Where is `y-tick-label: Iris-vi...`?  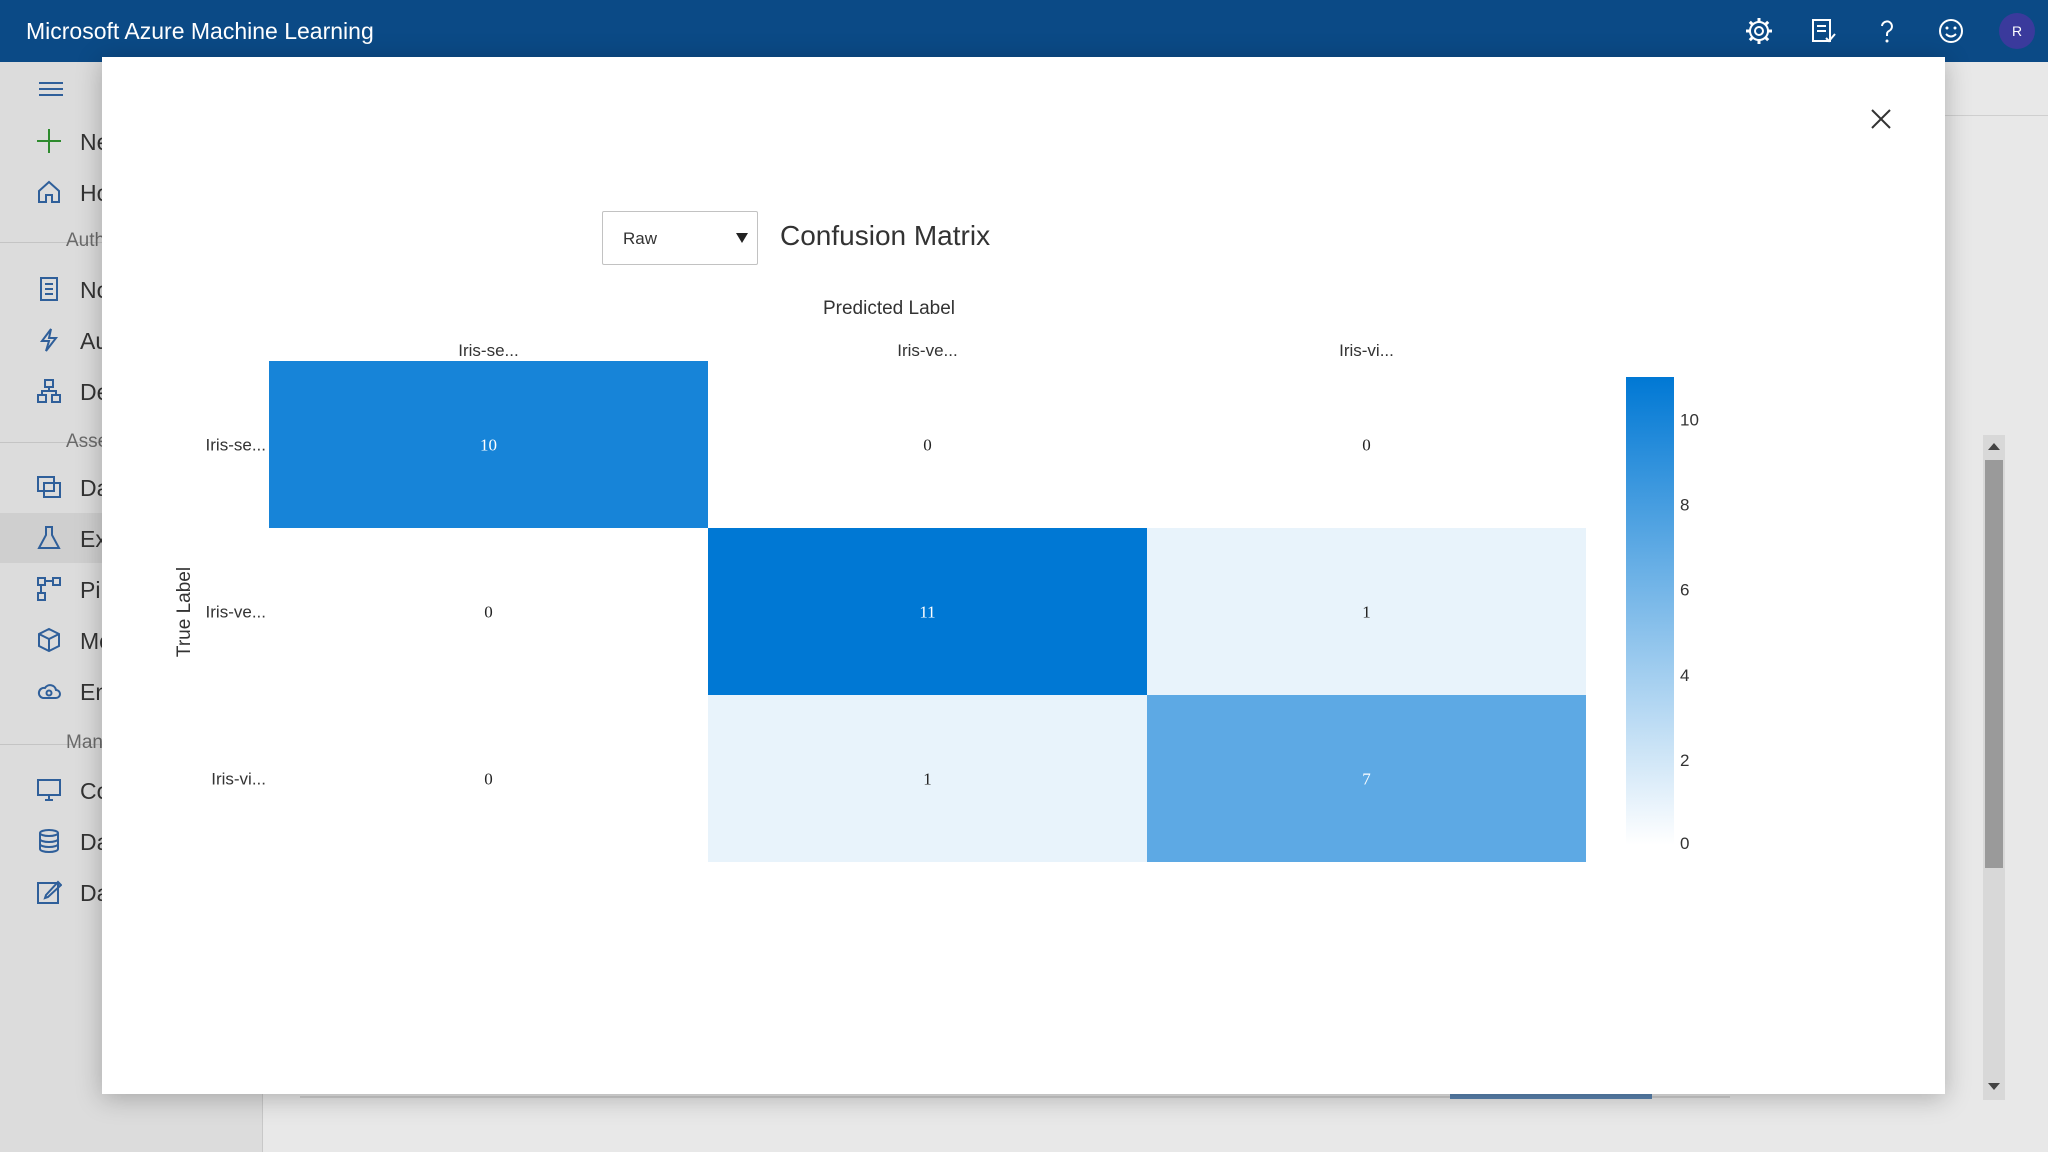 y-tick-label: Iris-vi... is located at coordinates (238, 779).